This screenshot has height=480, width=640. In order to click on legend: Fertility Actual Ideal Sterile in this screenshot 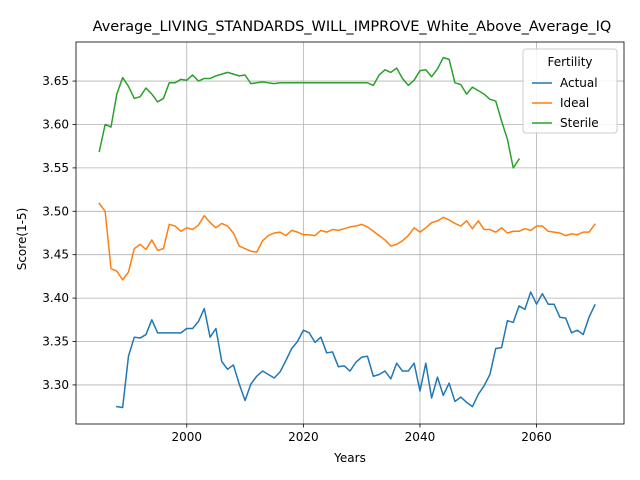, I will do `click(570, 91)`.